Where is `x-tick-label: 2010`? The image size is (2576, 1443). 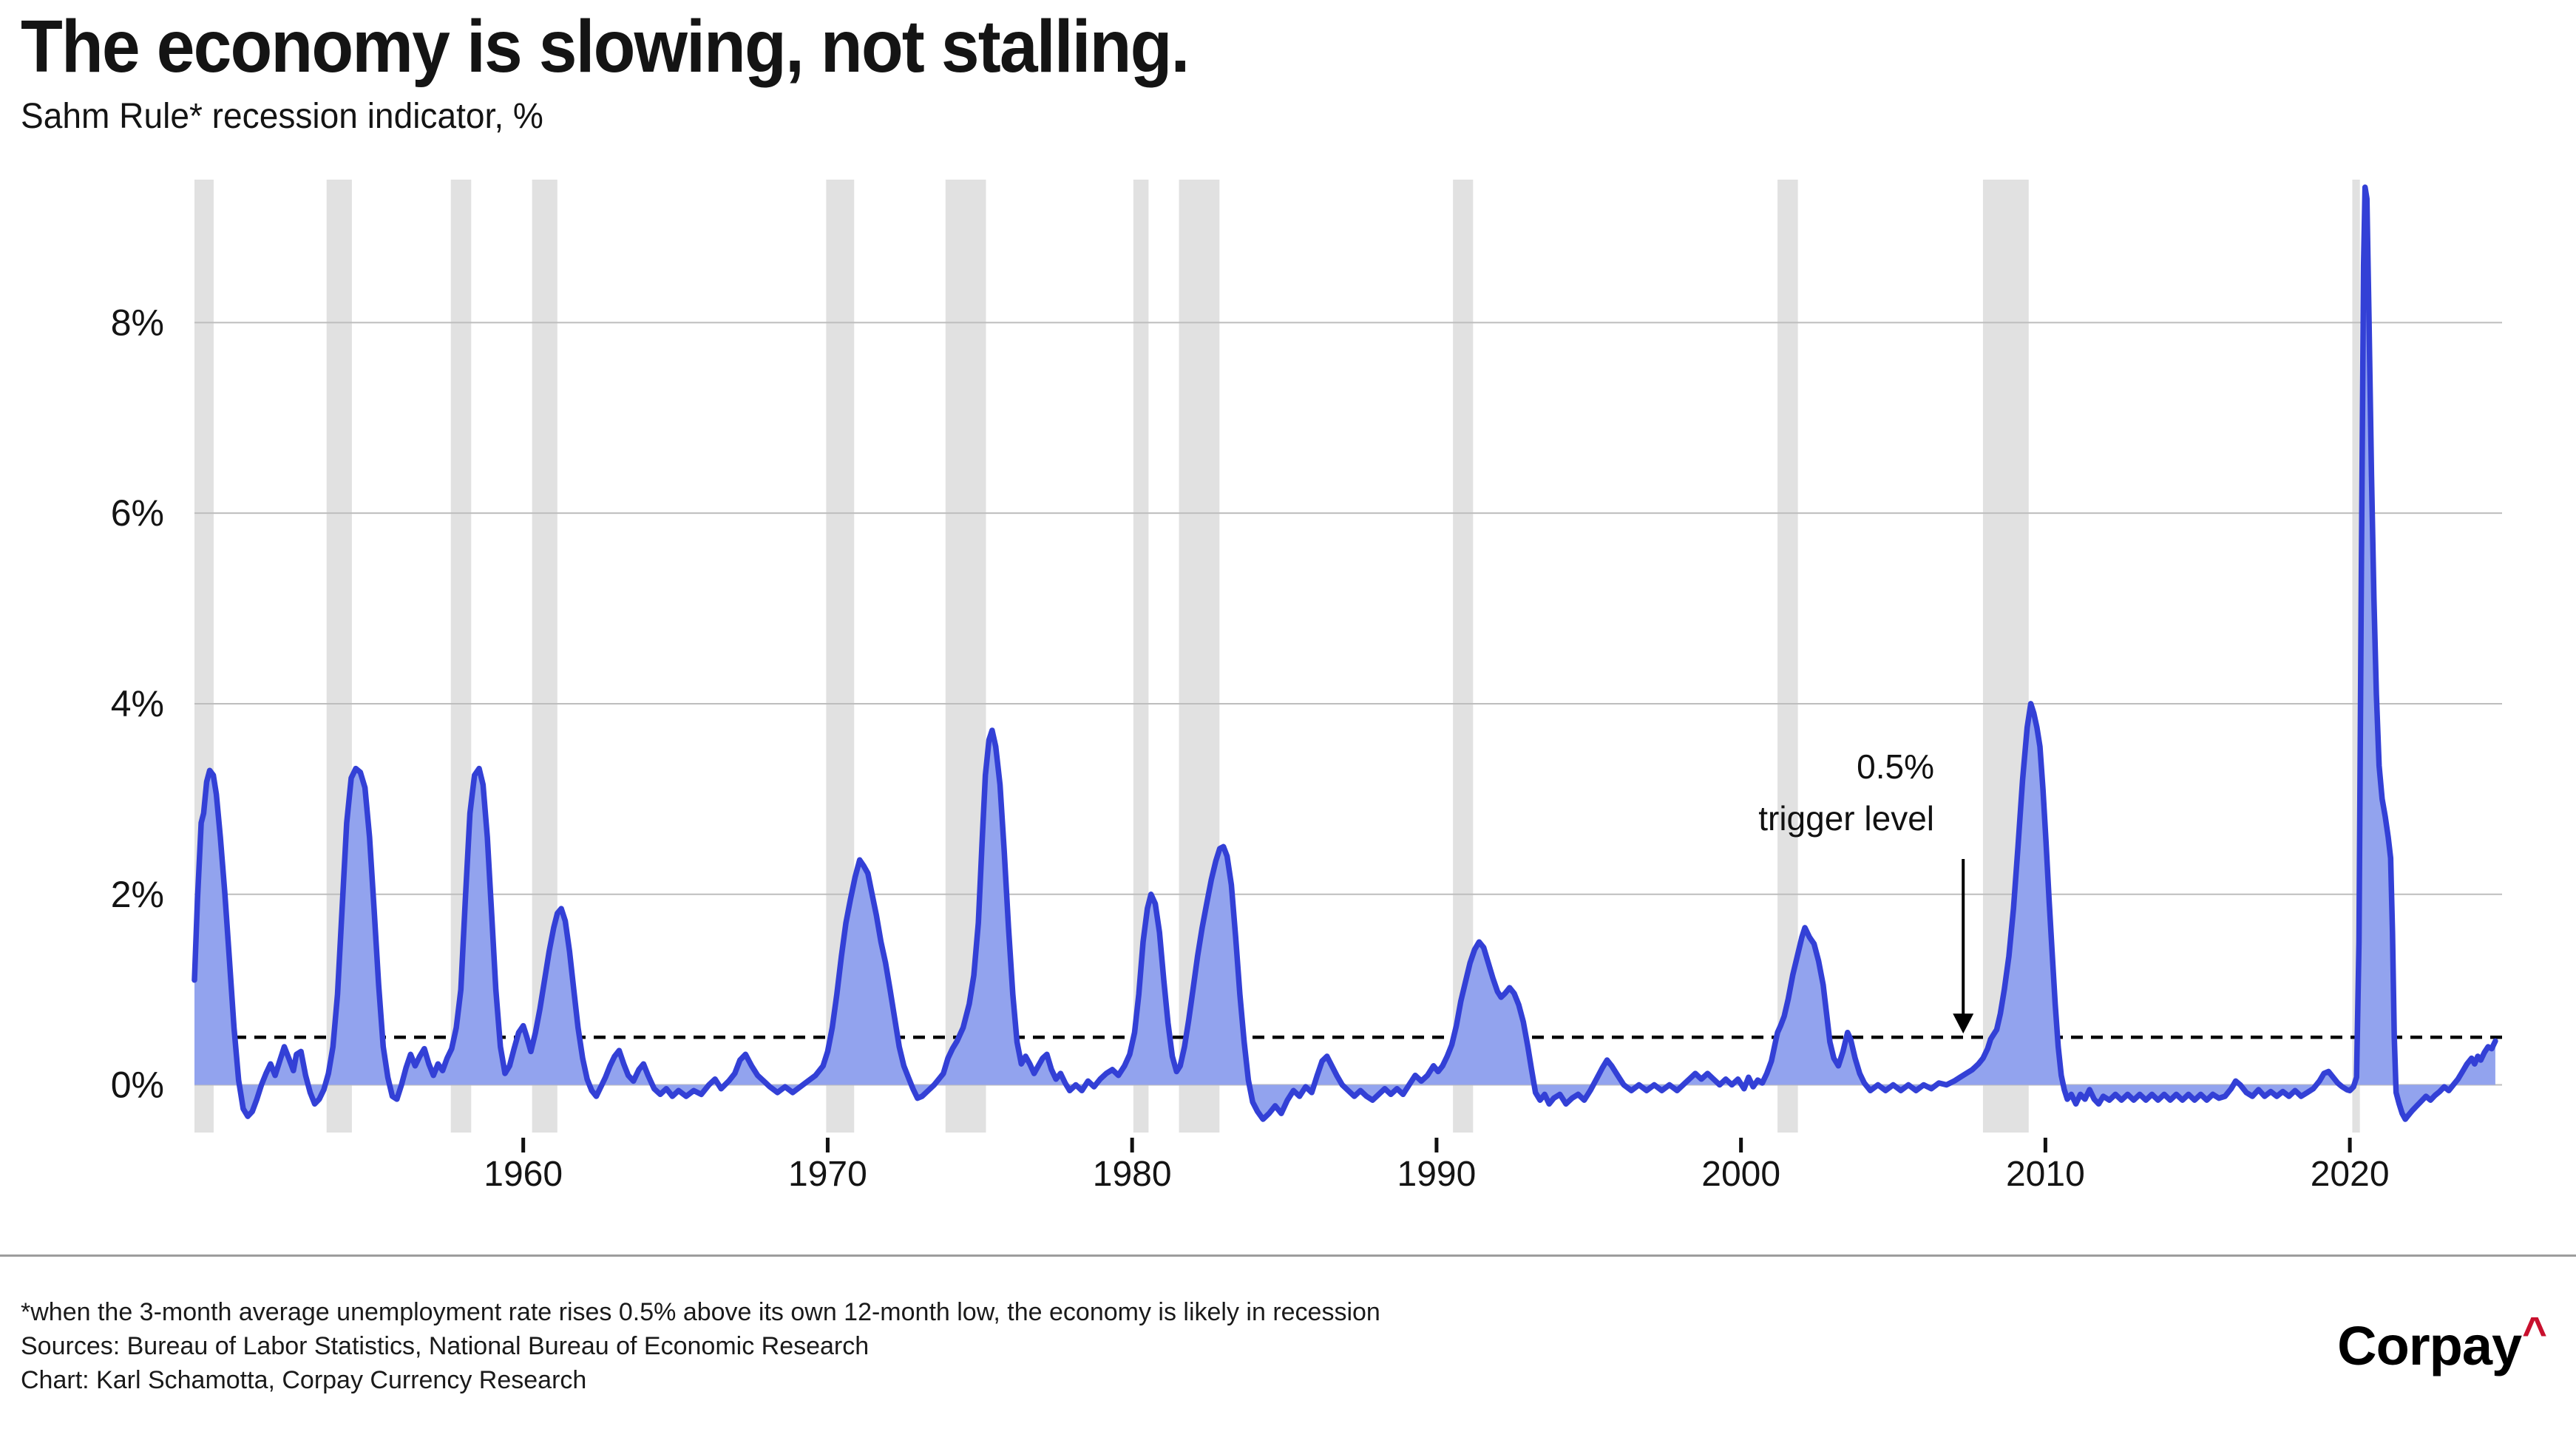 x-tick-label: 2010 is located at coordinates (2045, 1174).